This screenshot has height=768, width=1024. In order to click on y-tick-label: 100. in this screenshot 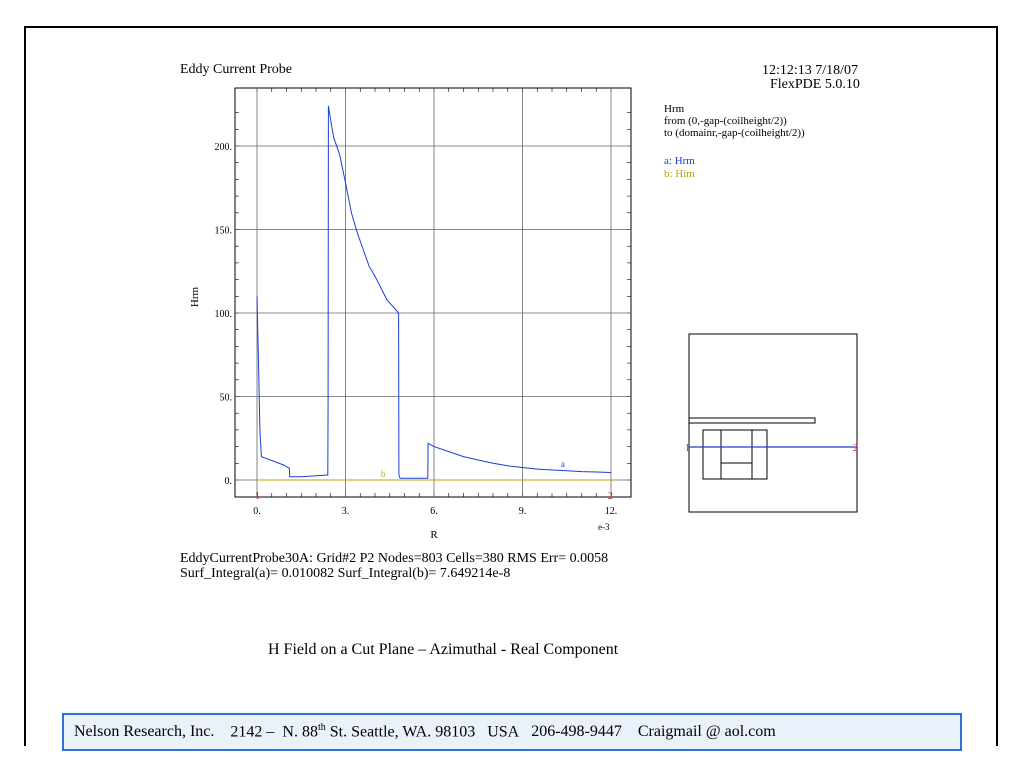, I will do `click(224, 314)`.